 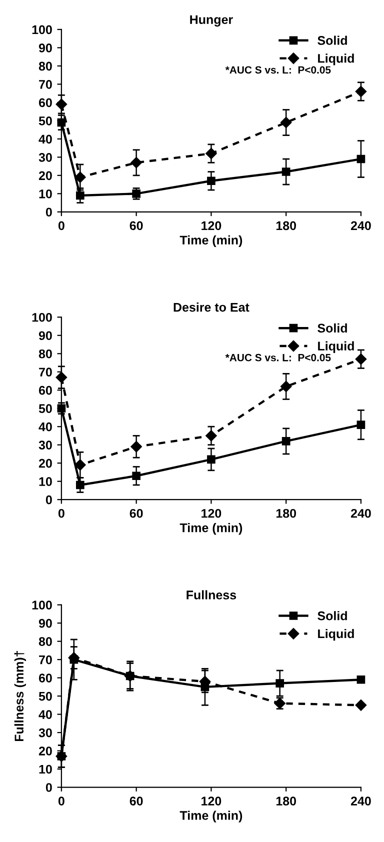 What do you see at coordinates (212, 307) in the screenshot?
I see `chart-title: Desire to Eat` at bounding box center [212, 307].